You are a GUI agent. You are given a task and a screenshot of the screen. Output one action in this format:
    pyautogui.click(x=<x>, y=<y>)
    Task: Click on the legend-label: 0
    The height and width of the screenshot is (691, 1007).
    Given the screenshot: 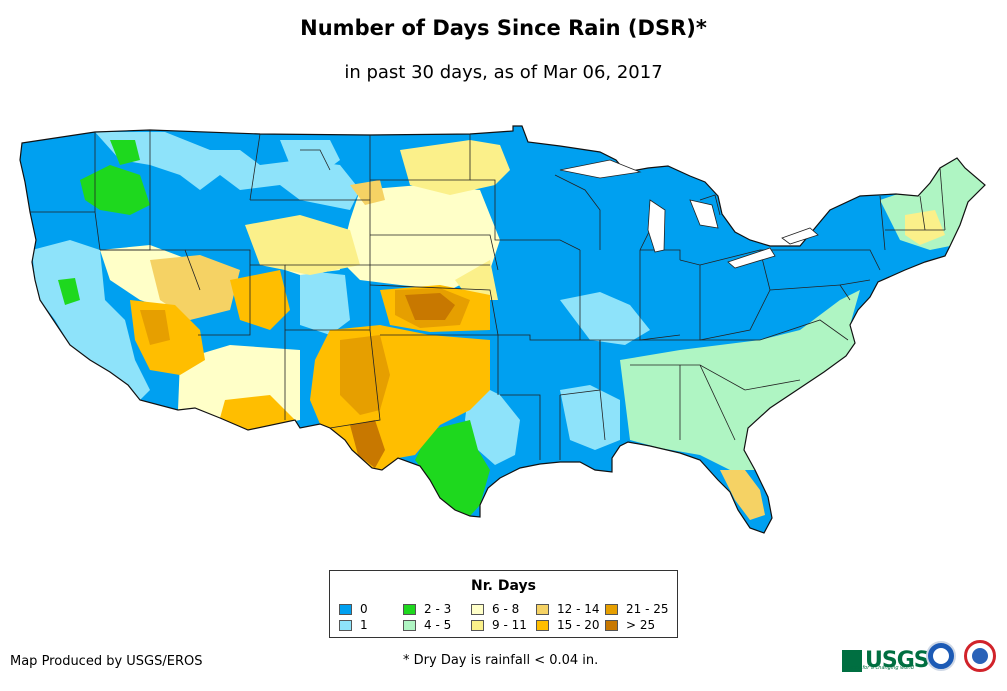 What is the action you would take?
    pyautogui.click(x=364, y=609)
    